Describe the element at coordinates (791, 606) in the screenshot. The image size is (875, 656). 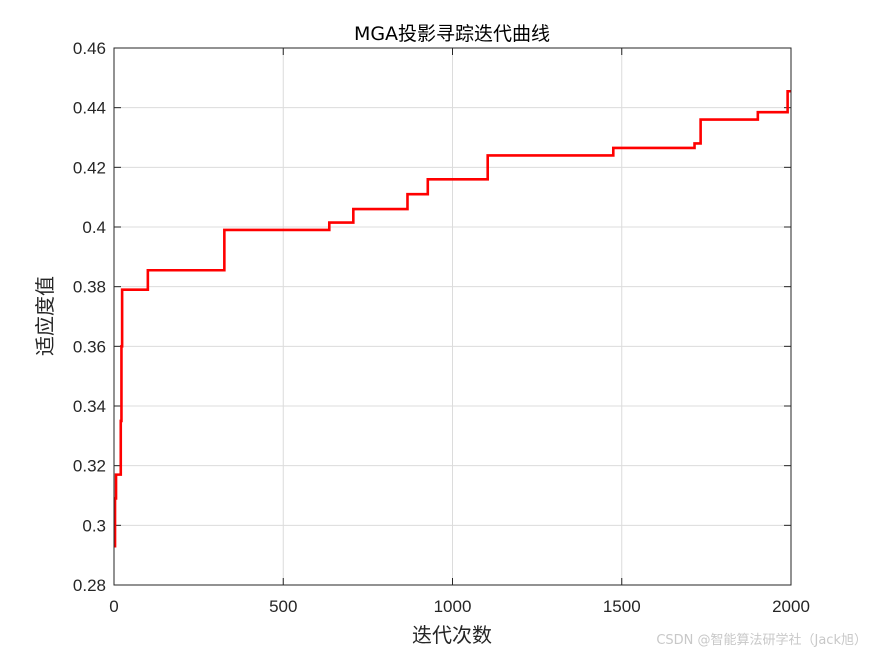
I see `x-tick-label: 2000` at that location.